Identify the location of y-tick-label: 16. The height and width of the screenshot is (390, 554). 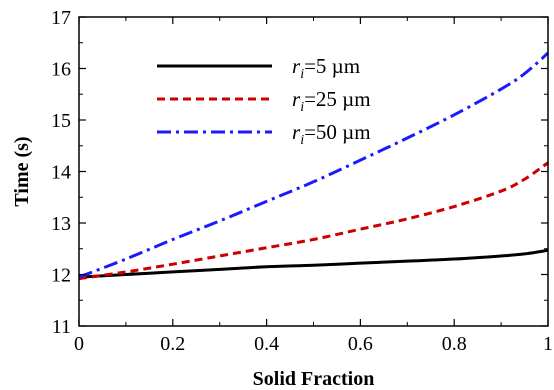
(61, 70).